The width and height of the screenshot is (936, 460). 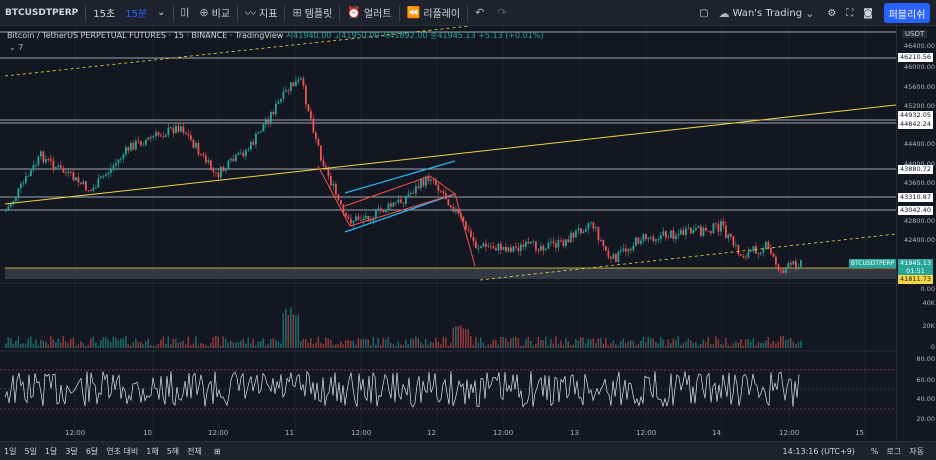 I want to click on alarm-clock-icon: ⏰, so click(x=354, y=12).